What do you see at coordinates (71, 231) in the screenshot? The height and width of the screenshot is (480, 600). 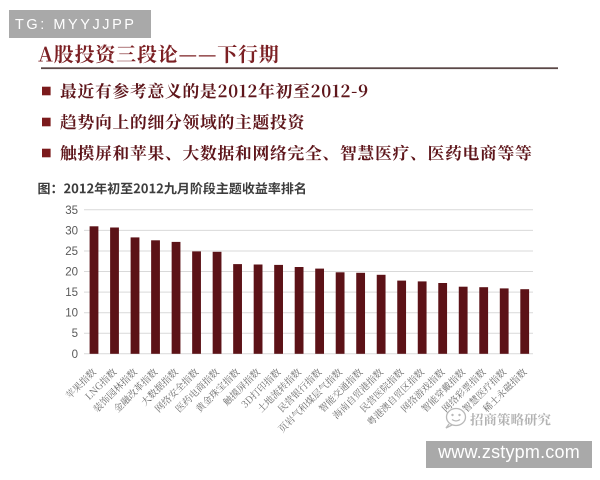 I see `svg-text: 30` at bounding box center [71, 231].